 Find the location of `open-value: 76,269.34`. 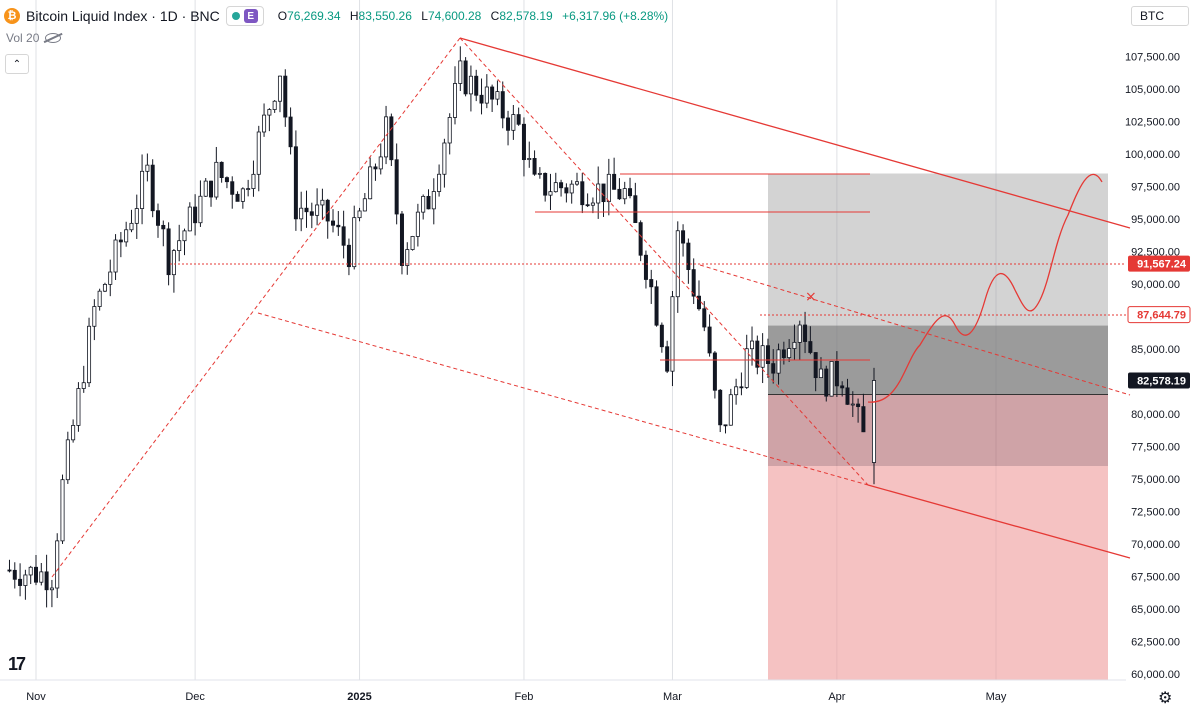

open-value: 76,269.34 is located at coordinates (314, 16).